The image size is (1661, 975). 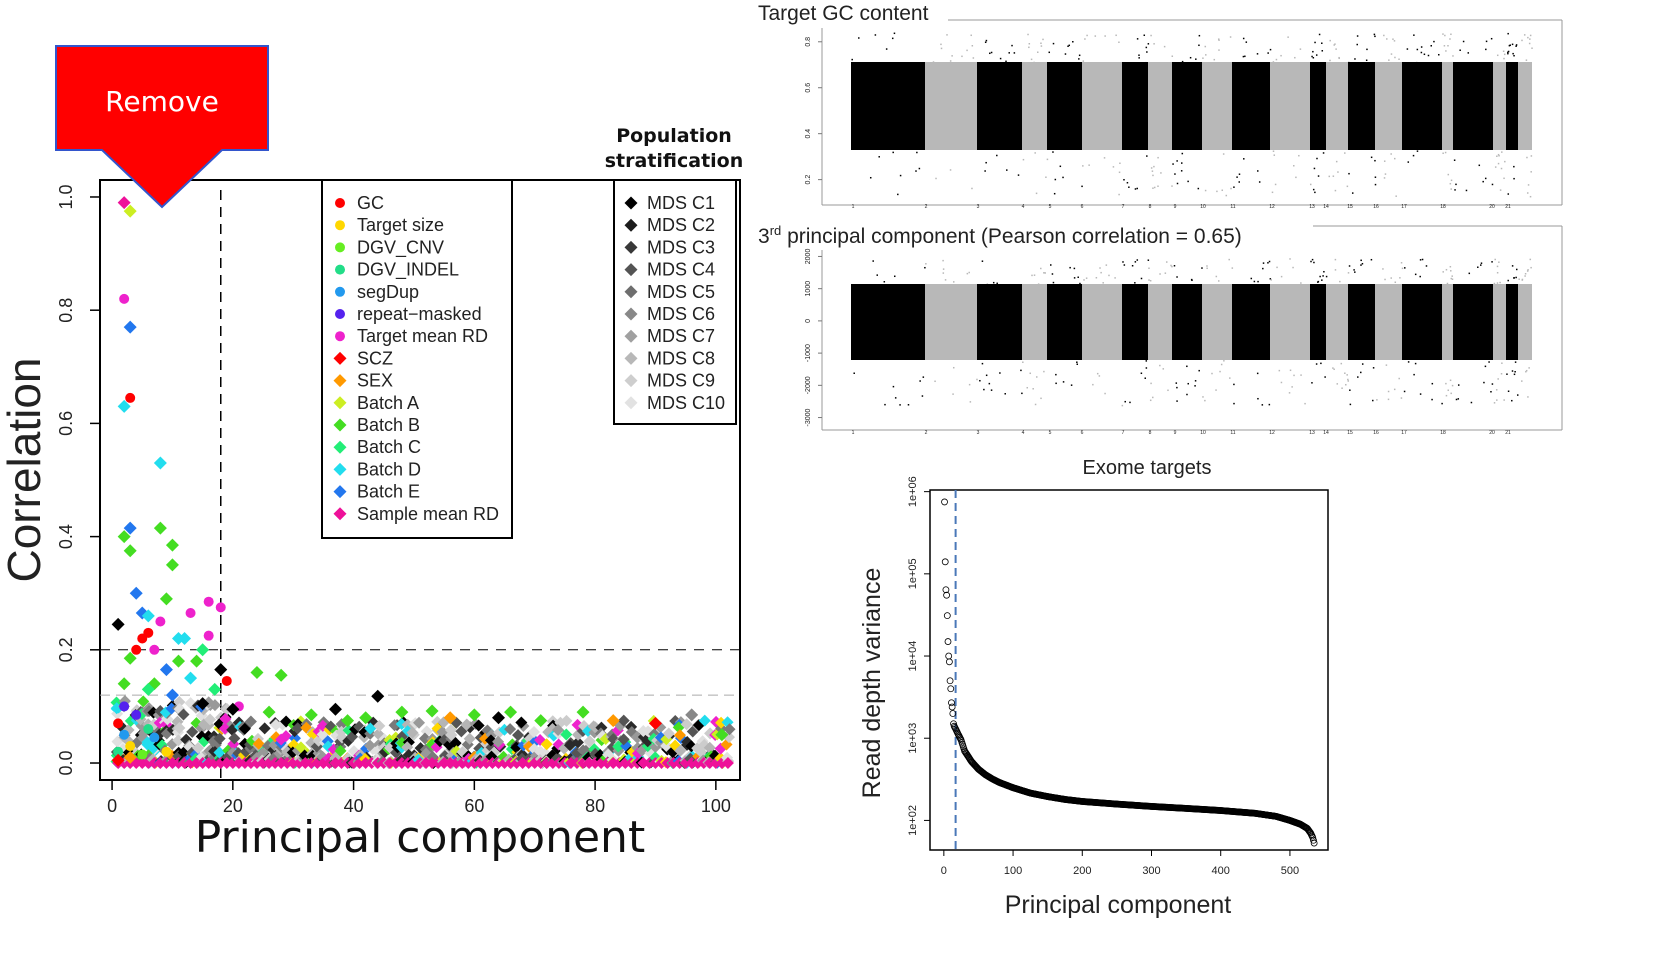 I want to click on gc-xtick-label: 5, so click(x=1050, y=207).